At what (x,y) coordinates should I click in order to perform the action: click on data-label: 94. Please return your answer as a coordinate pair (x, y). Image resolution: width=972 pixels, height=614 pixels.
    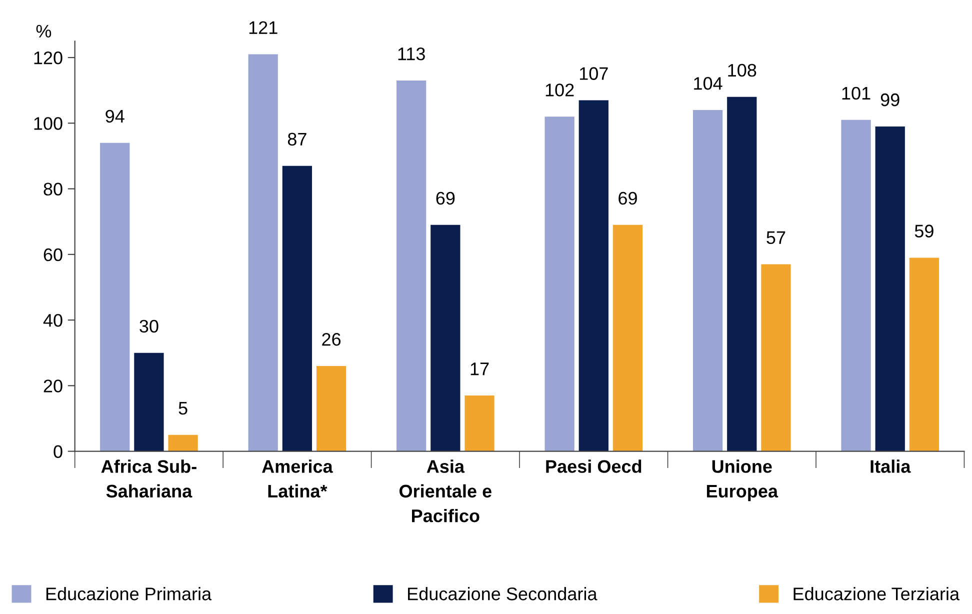
    Looking at the image, I should click on (115, 116).